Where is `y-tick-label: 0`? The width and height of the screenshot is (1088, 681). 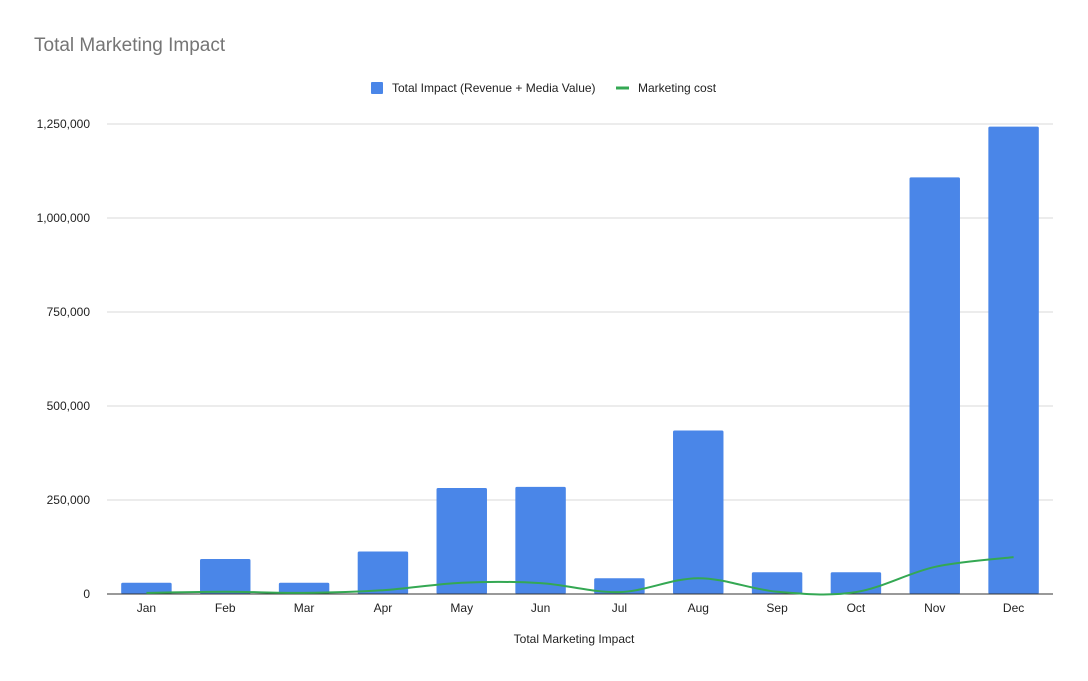
y-tick-label: 0 is located at coordinates (86, 594).